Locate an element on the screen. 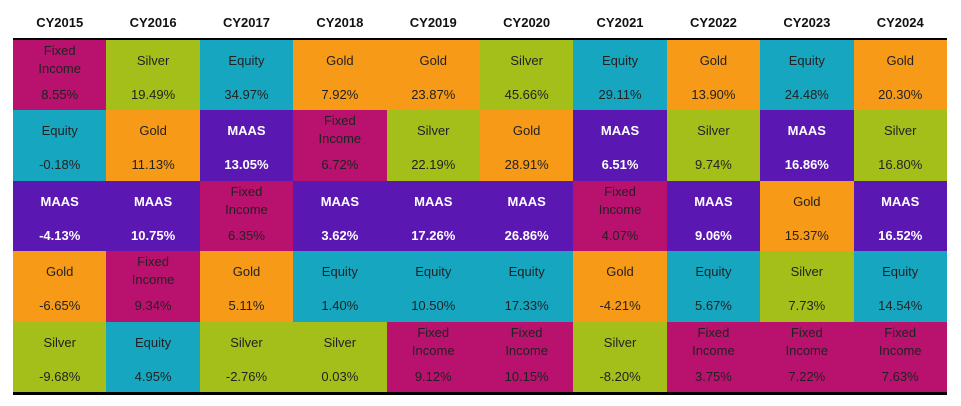 The height and width of the screenshot is (406, 961). table-cell: Gold 28.91% is located at coordinates (526, 145).